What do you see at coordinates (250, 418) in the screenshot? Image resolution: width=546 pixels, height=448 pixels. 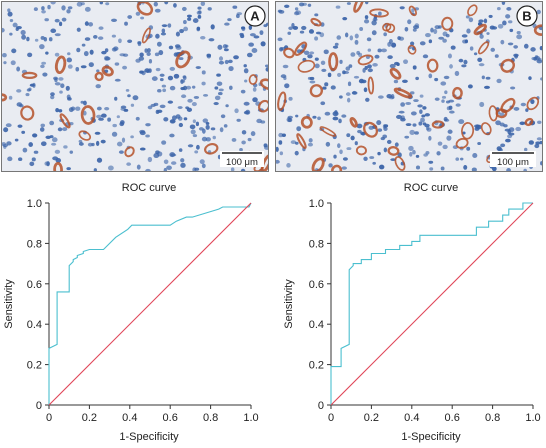 I see `x-tick-label: 1.0` at bounding box center [250, 418].